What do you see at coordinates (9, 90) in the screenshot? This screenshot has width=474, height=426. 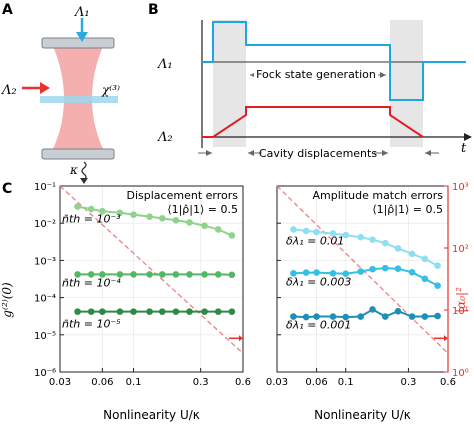 I see `panel-a-lambda2-label: Λ₂` at bounding box center [9, 90].